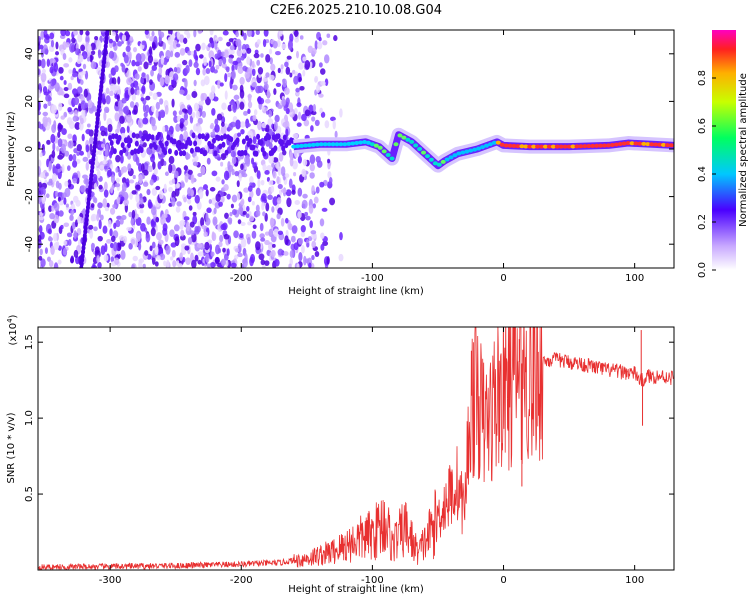  Describe the element at coordinates (29, 53) in the screenshot. I see `spectrogram-y-tick-label: 40` at that location.